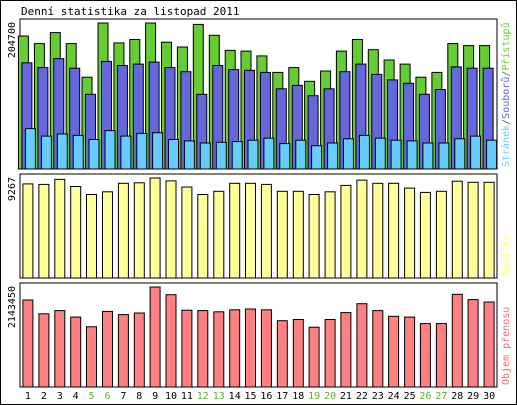  Describe the element at coordinates (60, 396) in the screenshot. I see `x-tick-label-3: 3` at that location.